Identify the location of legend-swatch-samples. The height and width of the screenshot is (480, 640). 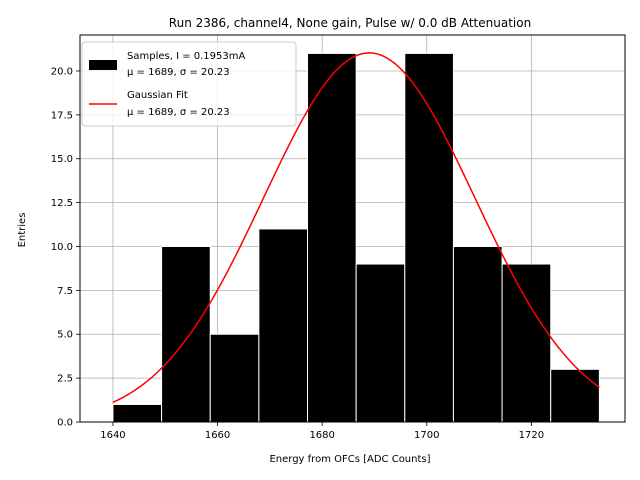
(103, 65).